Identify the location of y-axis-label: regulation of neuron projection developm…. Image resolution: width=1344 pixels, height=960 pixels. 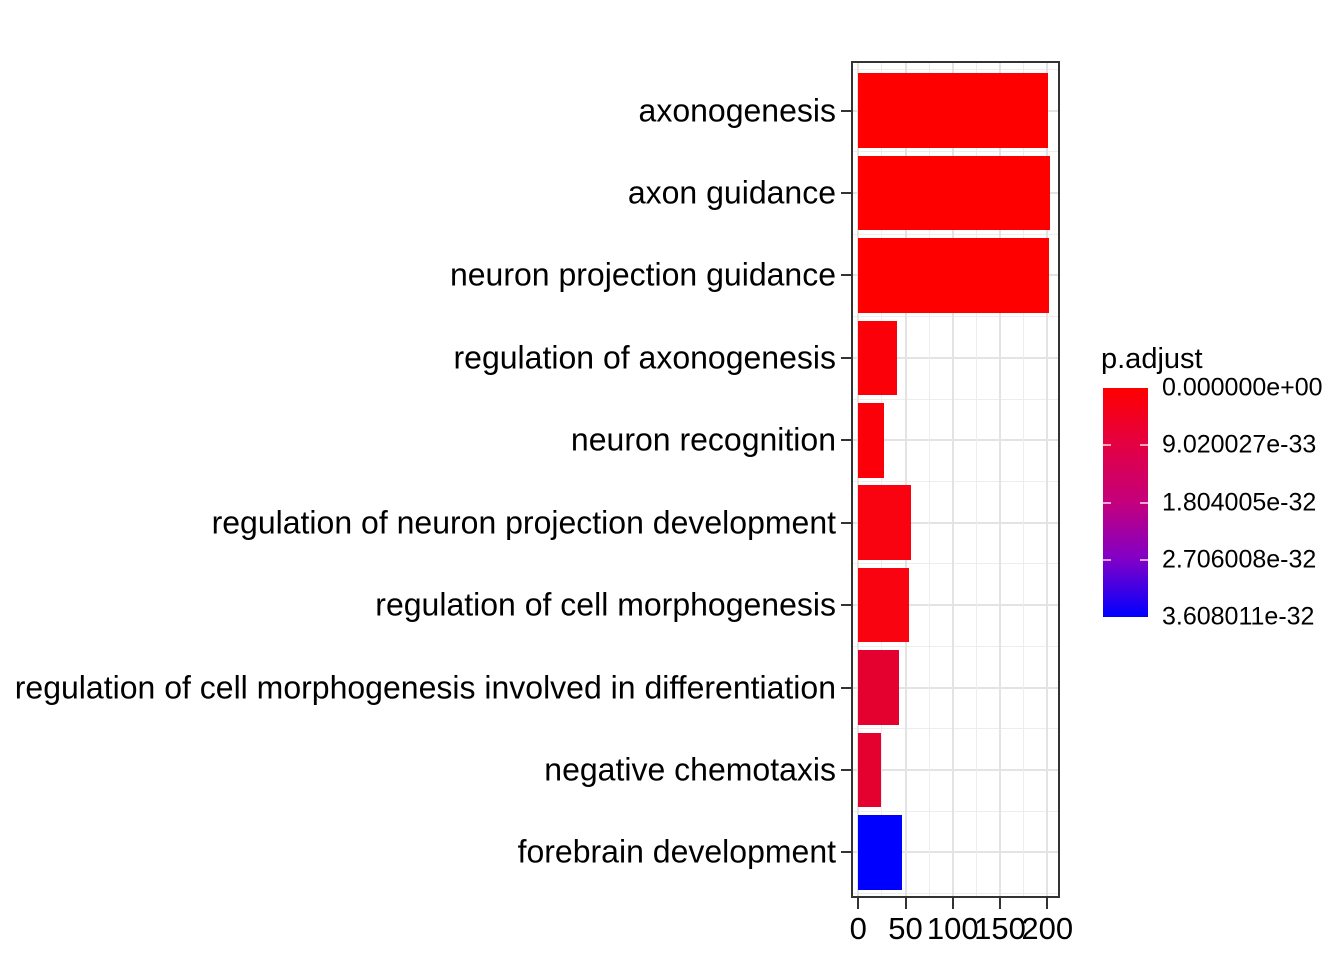
(523, 522).